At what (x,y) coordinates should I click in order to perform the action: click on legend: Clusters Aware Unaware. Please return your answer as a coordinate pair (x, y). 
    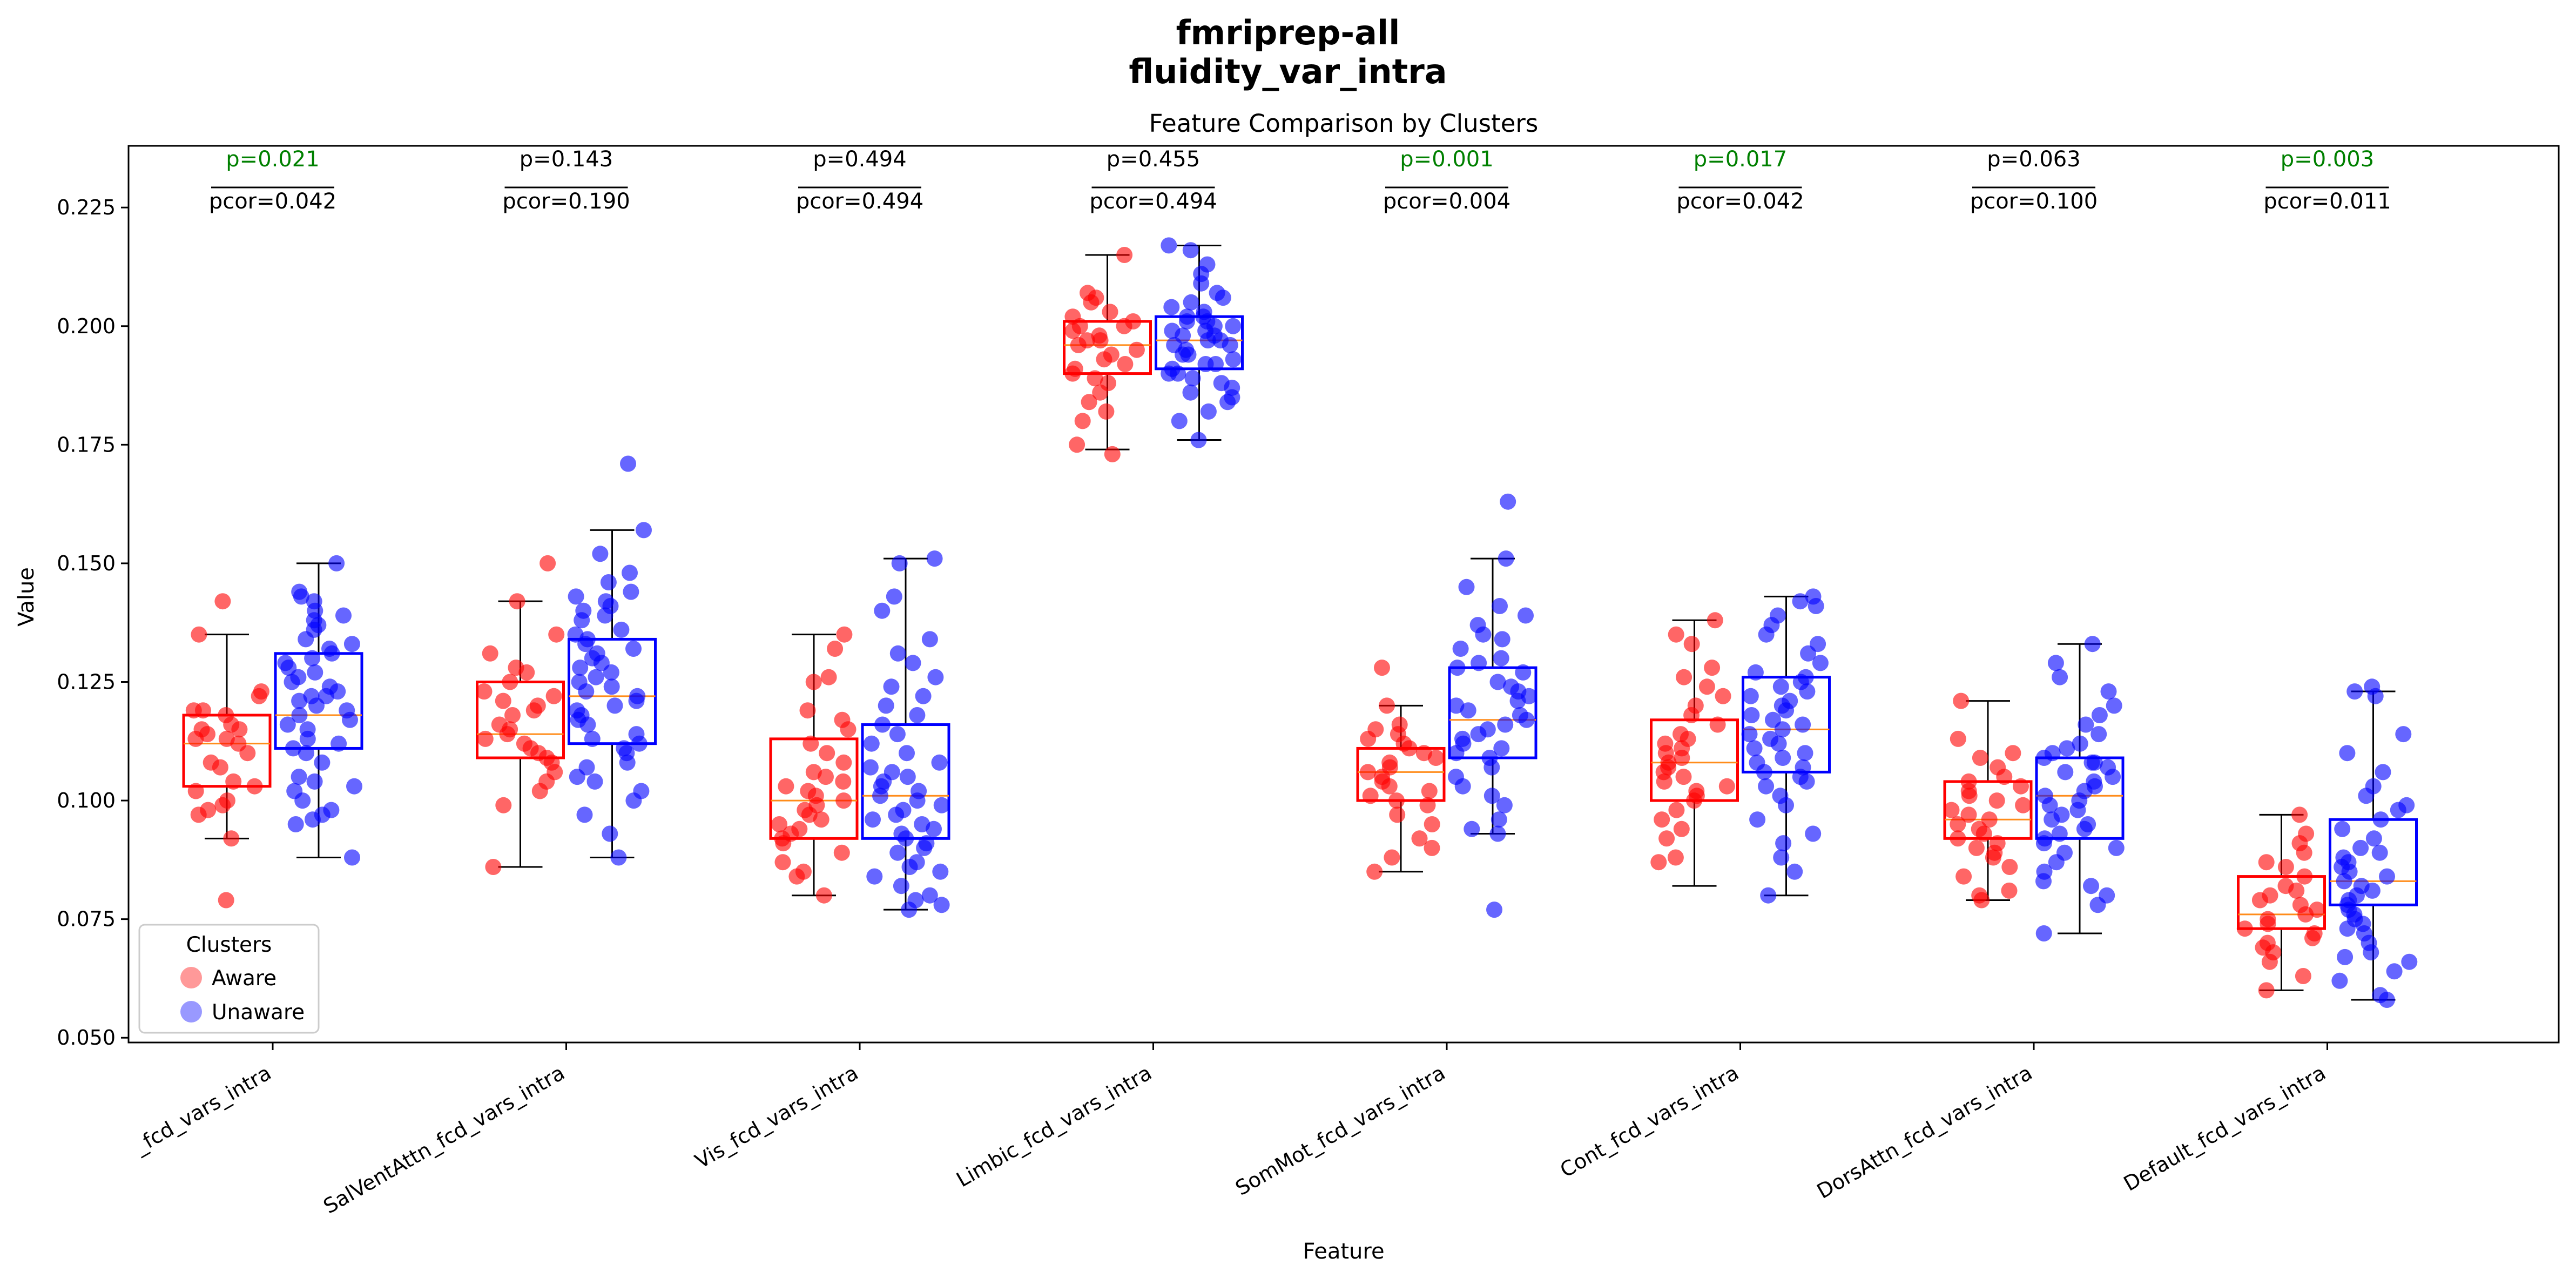
    Looking at the image, I should click on (229, 979).